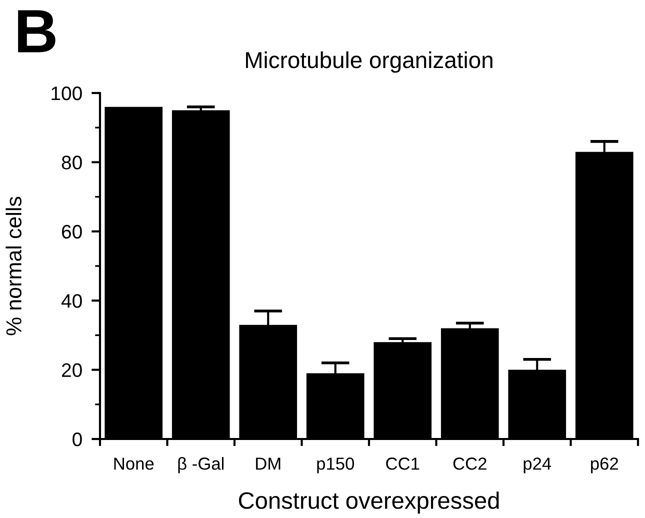  I want to click on y-tick-label: 0, so click(77, 439).